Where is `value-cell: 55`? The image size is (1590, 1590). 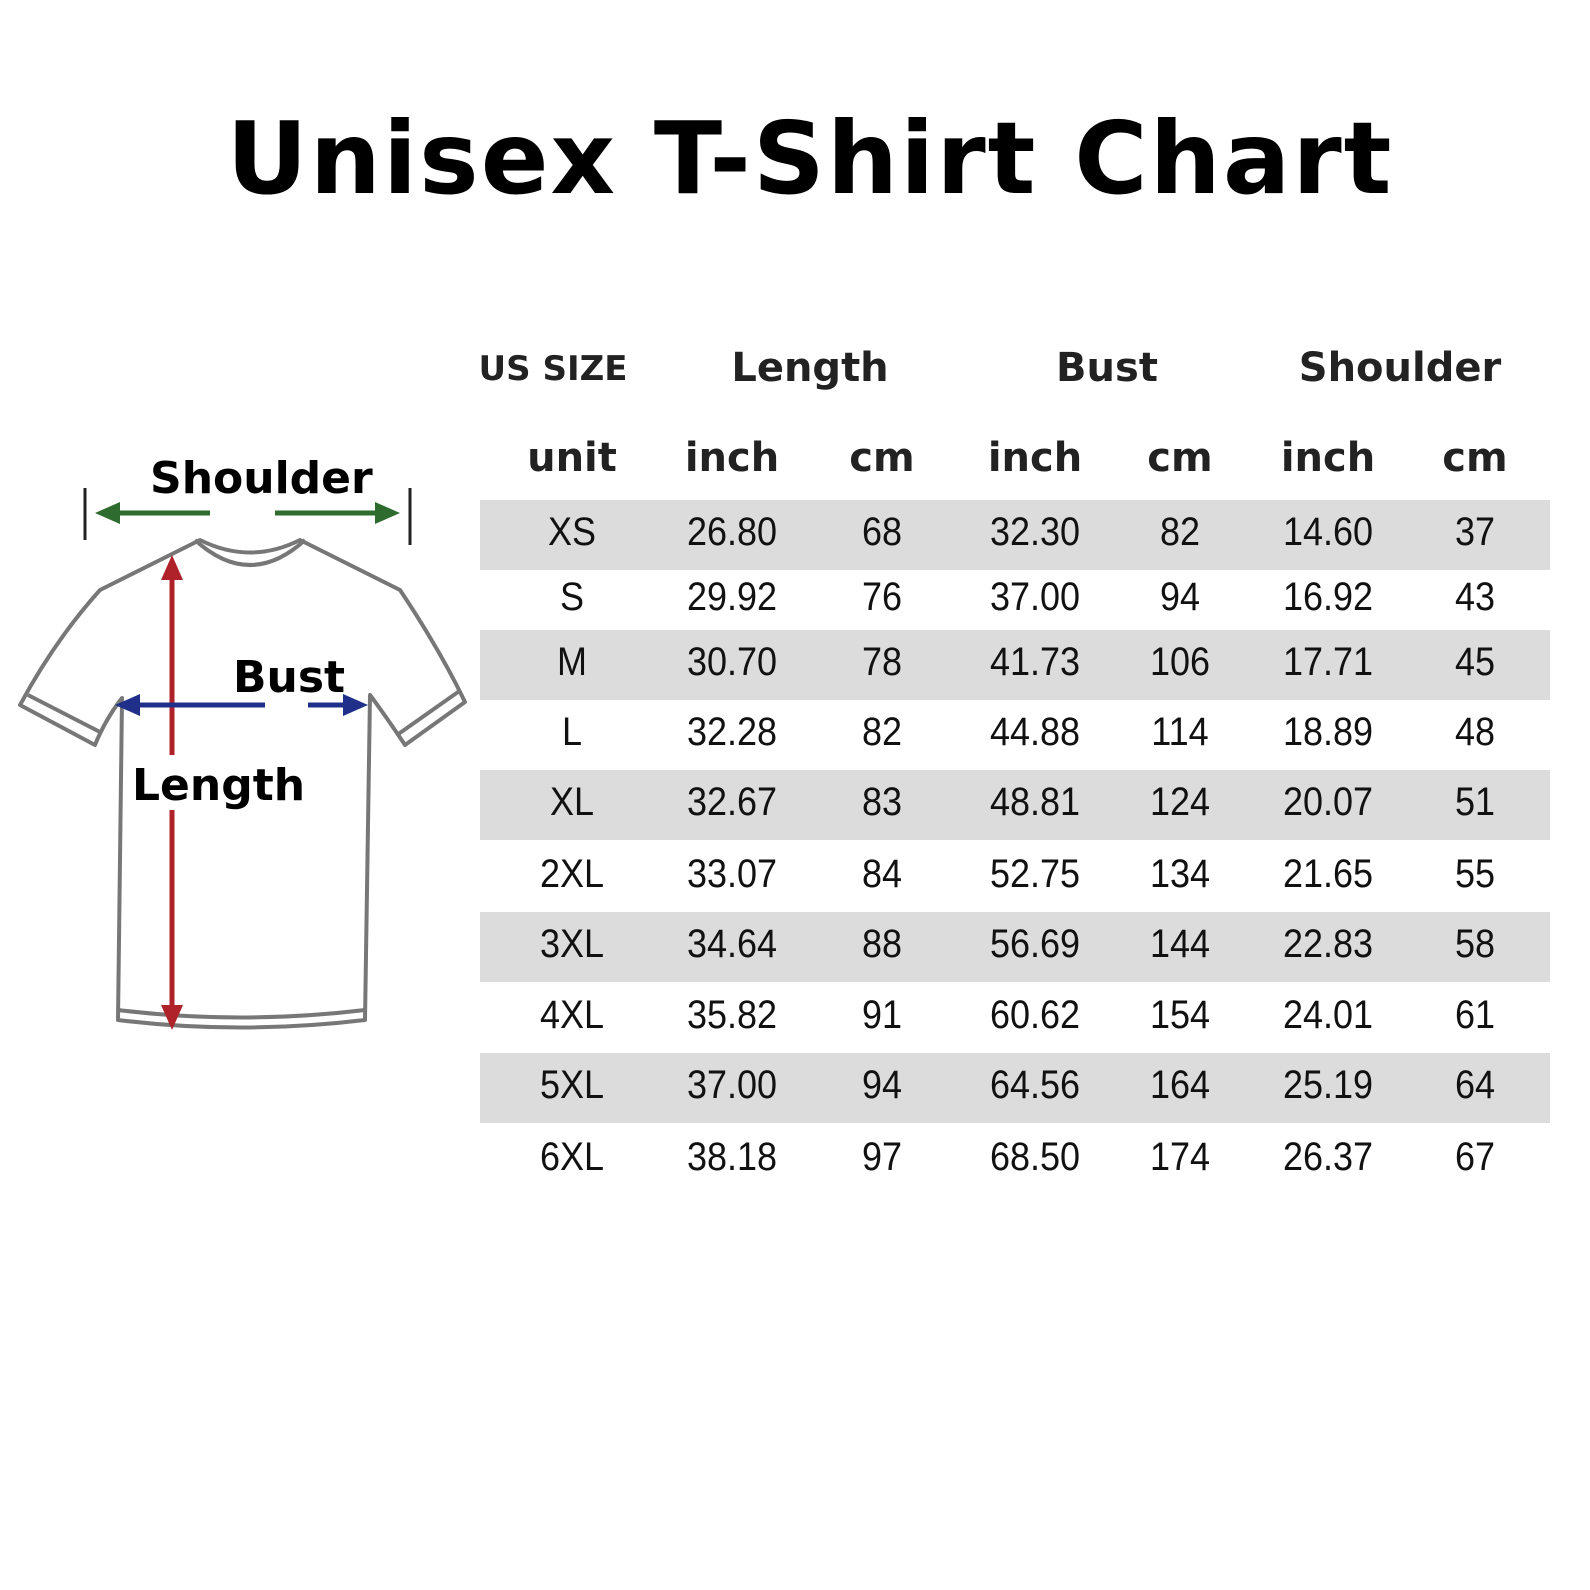 value-cell: 55 is located at coordinates (1475, 874).